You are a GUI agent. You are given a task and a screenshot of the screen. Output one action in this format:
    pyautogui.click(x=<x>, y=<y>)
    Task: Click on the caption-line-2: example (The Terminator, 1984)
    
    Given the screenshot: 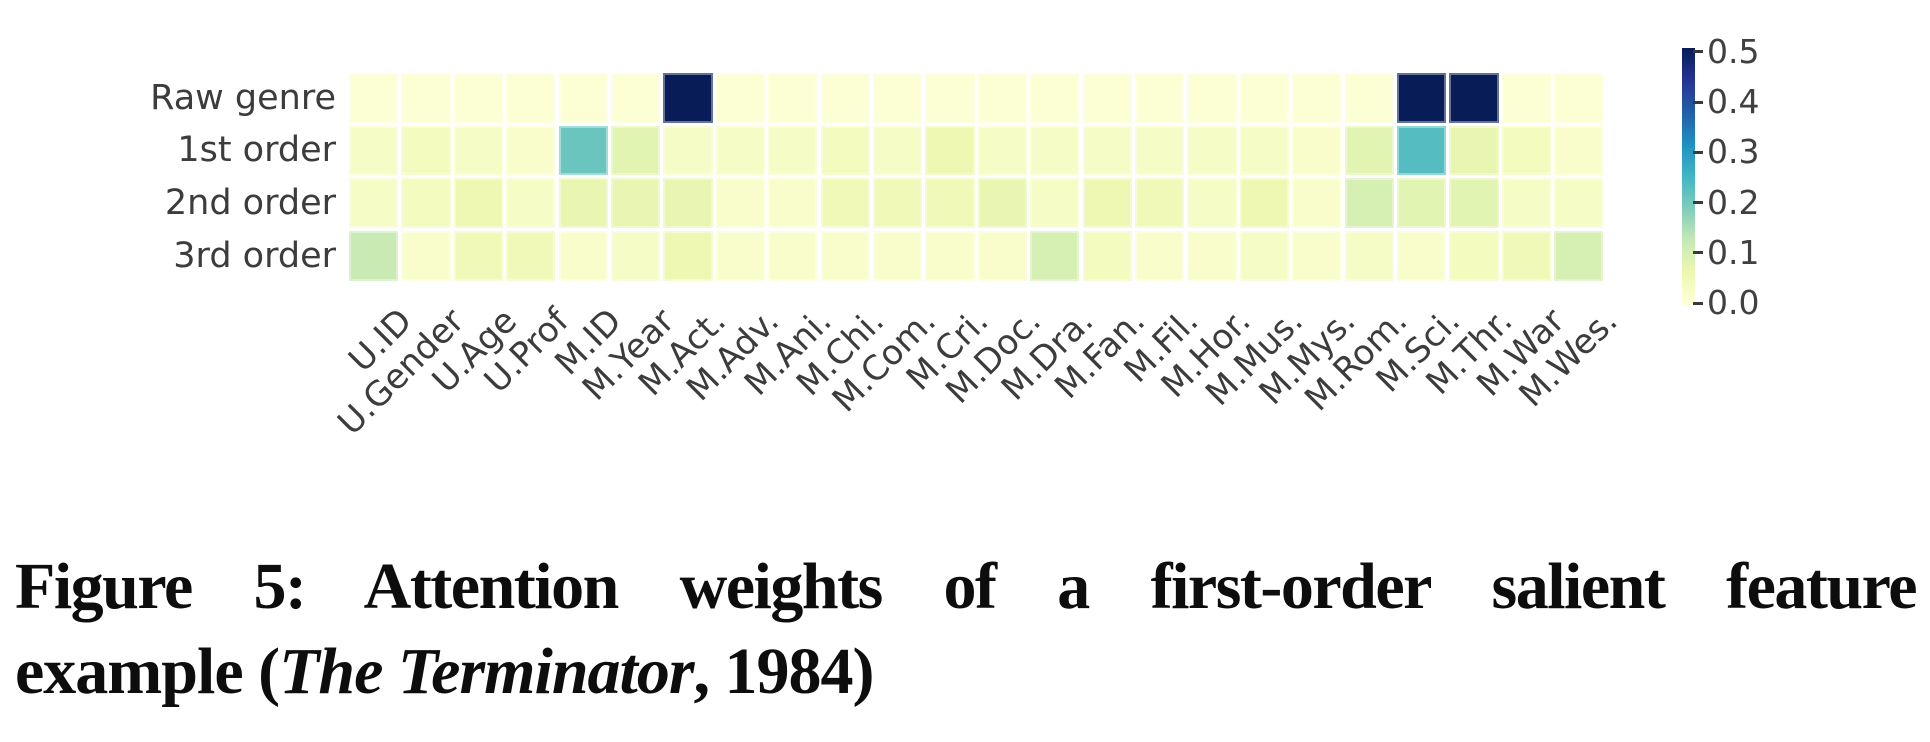 What is the action you would take?
    pyautogui.click(x=965, y=671)
    